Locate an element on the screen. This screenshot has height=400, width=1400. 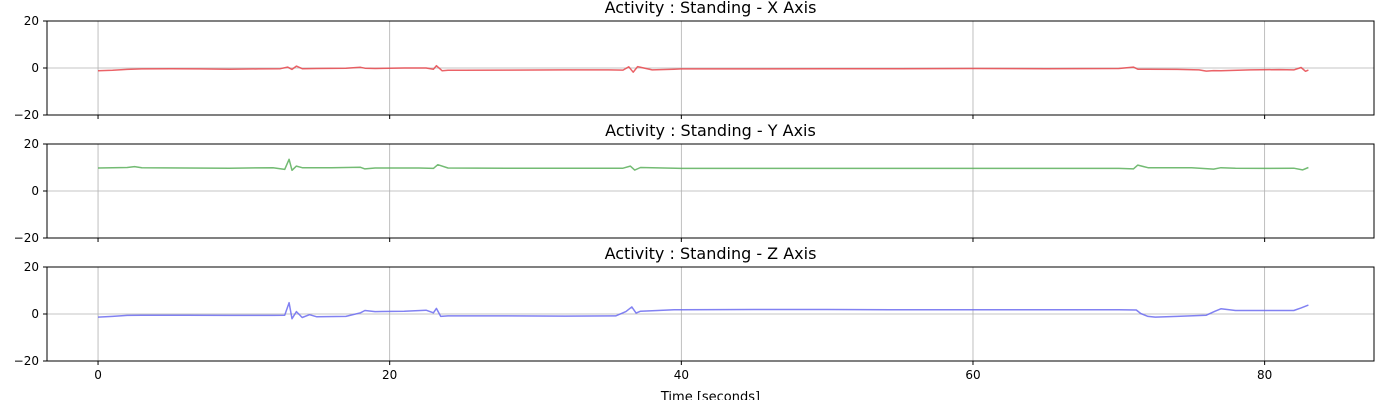
x-tick-label: 20 is located at coordinates (389, 375).